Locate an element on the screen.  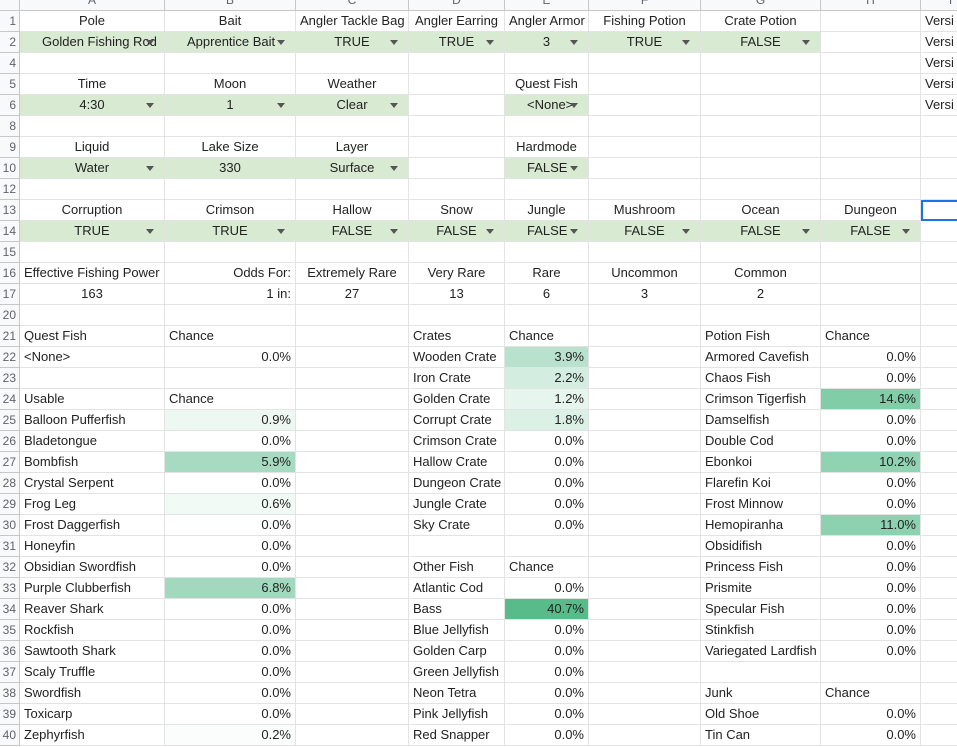
dropdown-cell: Surface is located at coordinates (352, 168).